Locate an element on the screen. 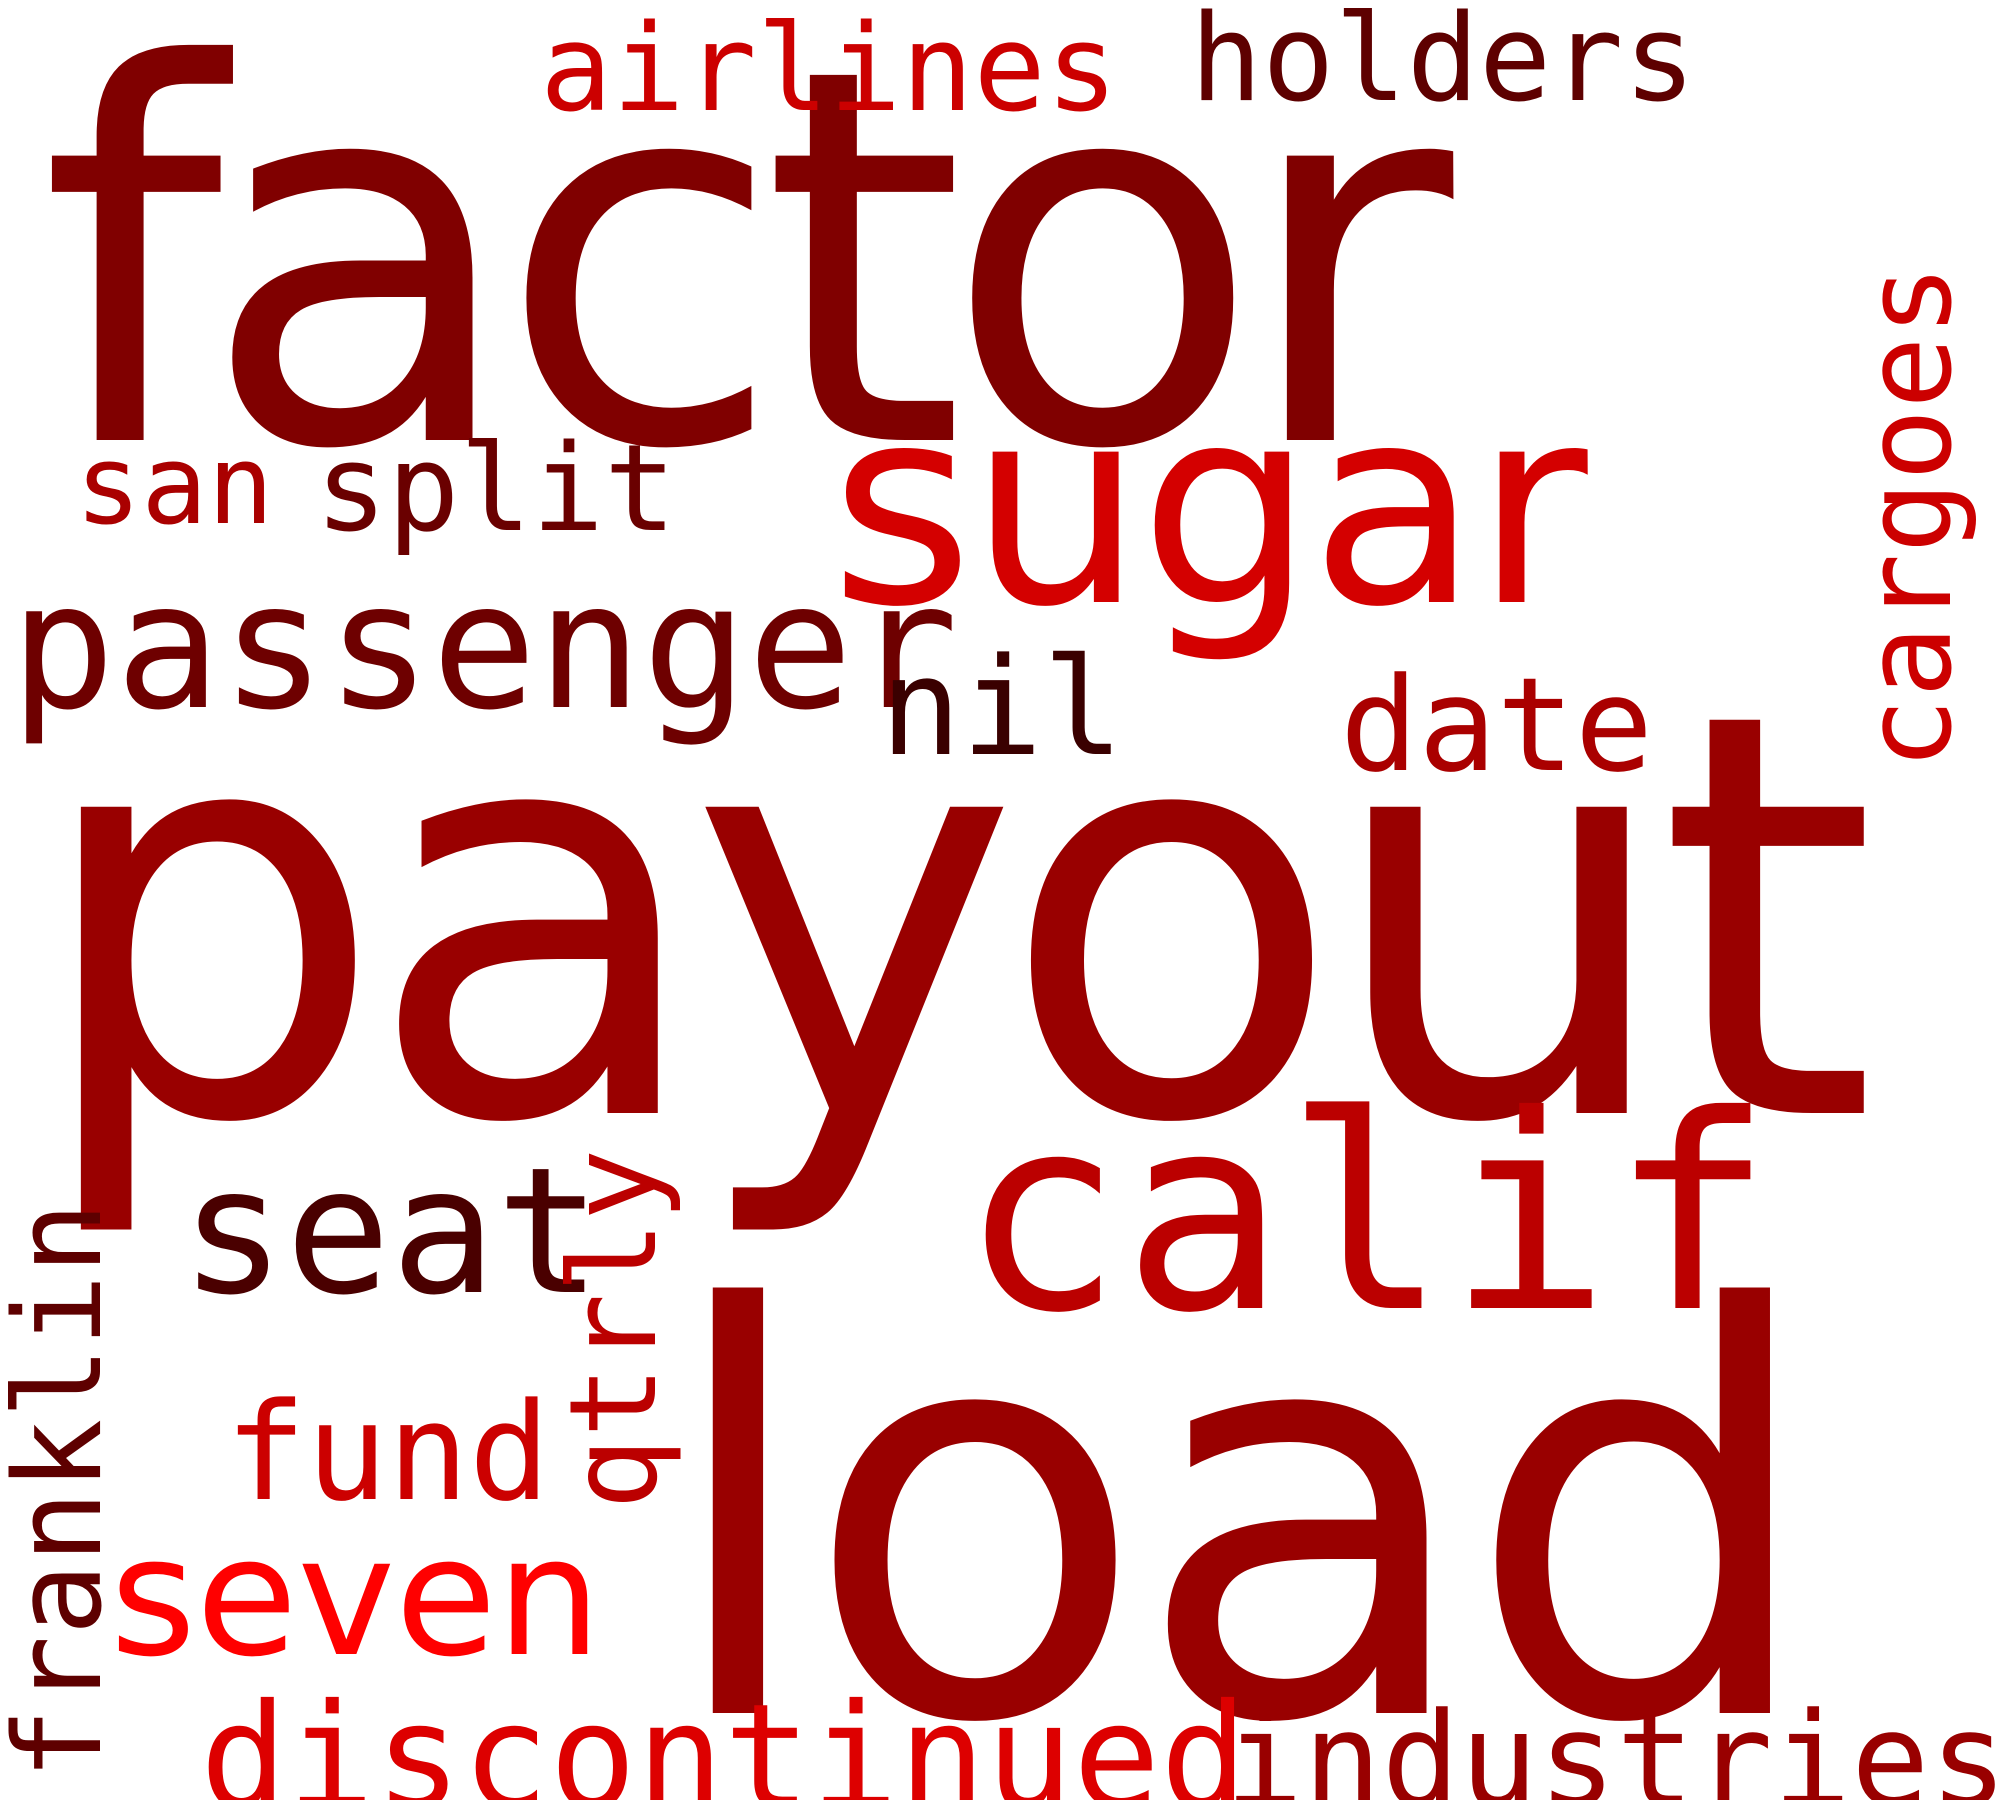 The width and height of the screenshot is (2000, 1800). word-qtrly: qtrly is located at coordinates (614, 1329).